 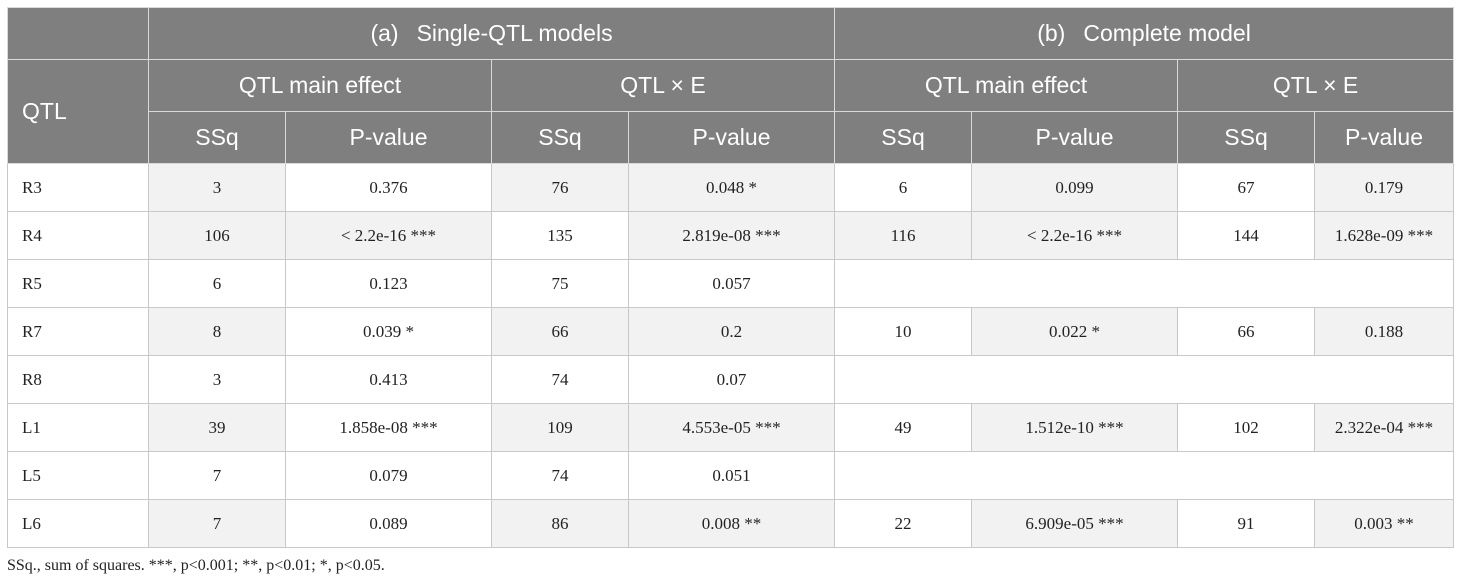 What do you see at coordinates (78, 331) in the screenshot?
I see `row-qtl-label: R7` at bounding box center [78, 331].